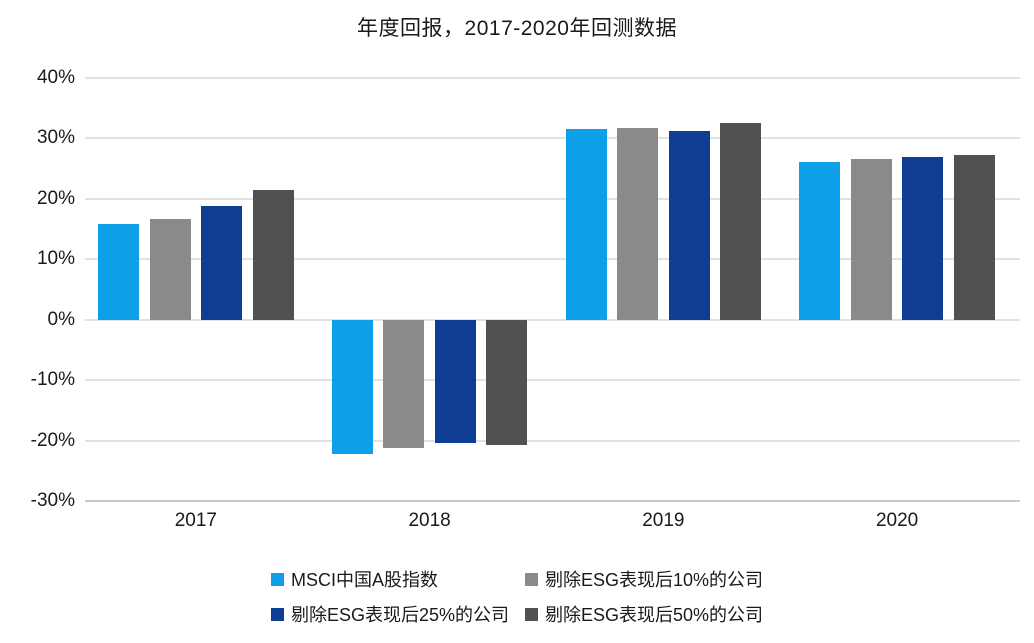 The height and width of the screenshot is (643, 1034). Describe the element at coordinates (196, 520) in the screenshot. I see `x-axis-label-2017: 2017` at that location.